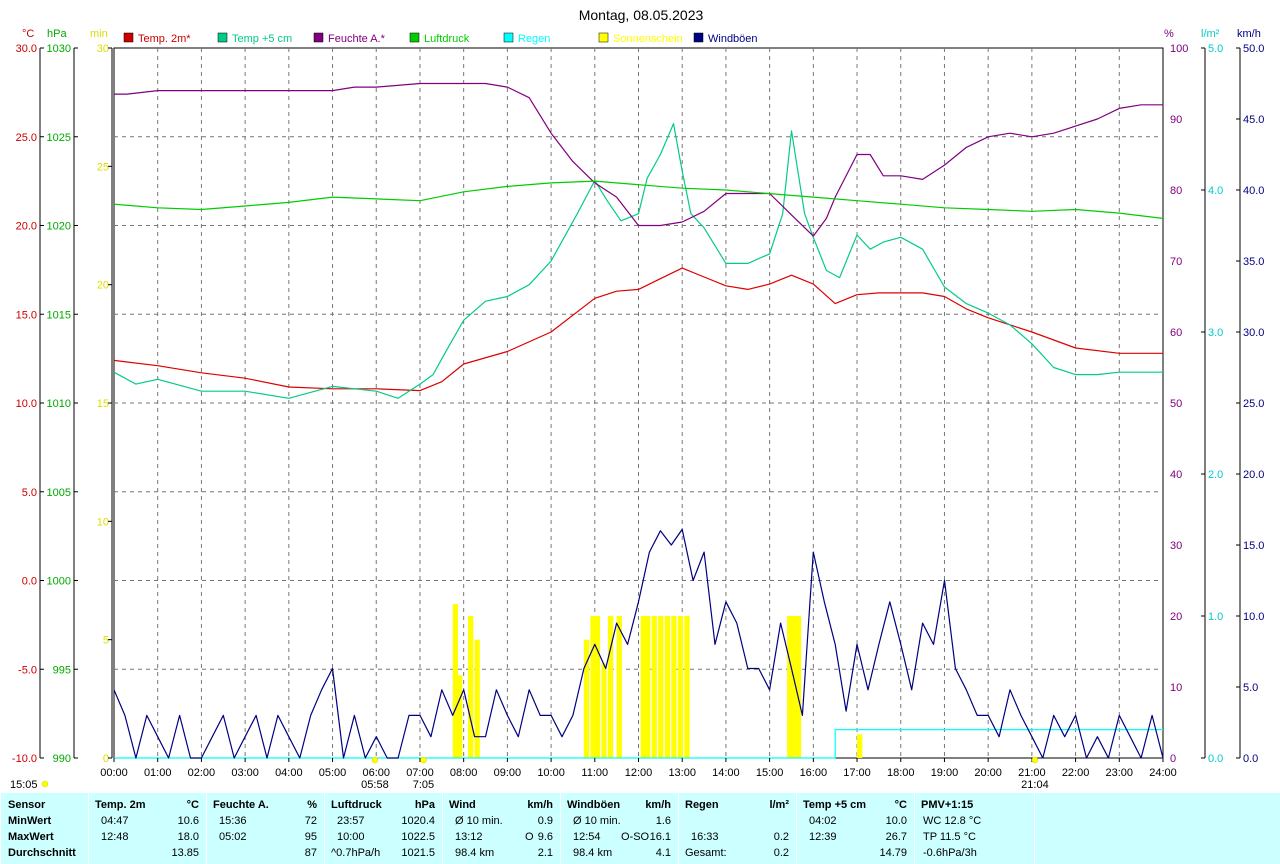  I want to click on temp-unit-label: °C, so click(28, 34).